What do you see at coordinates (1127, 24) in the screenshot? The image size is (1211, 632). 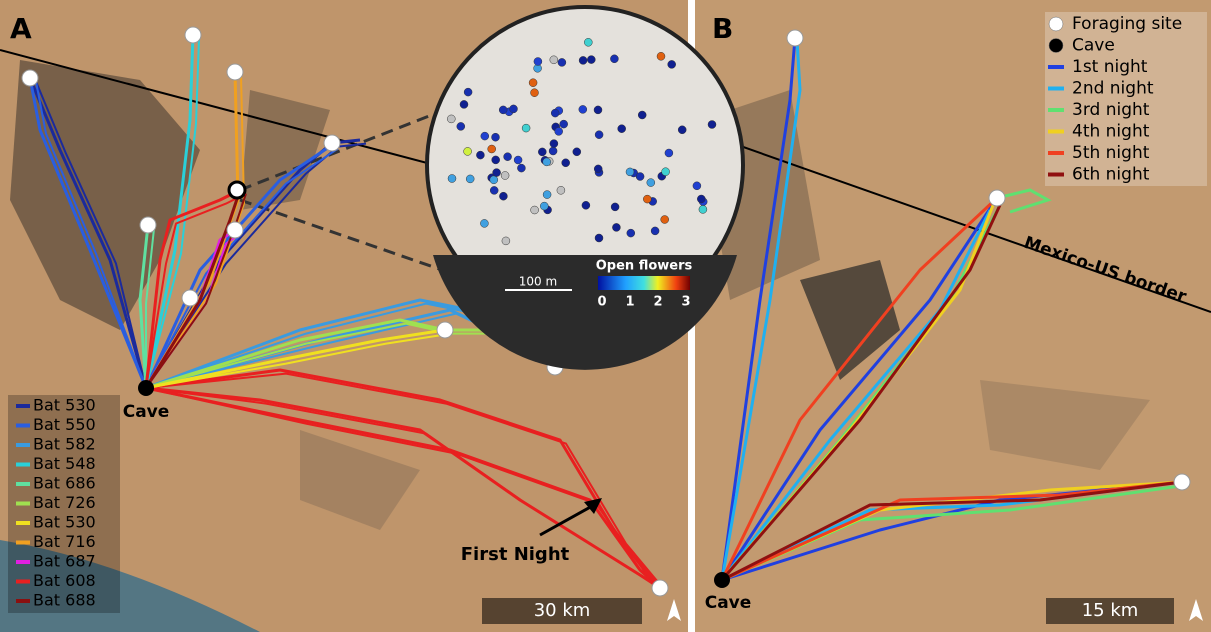 I see `legend-label: Foraging site` at bounding box center [1127, 24].